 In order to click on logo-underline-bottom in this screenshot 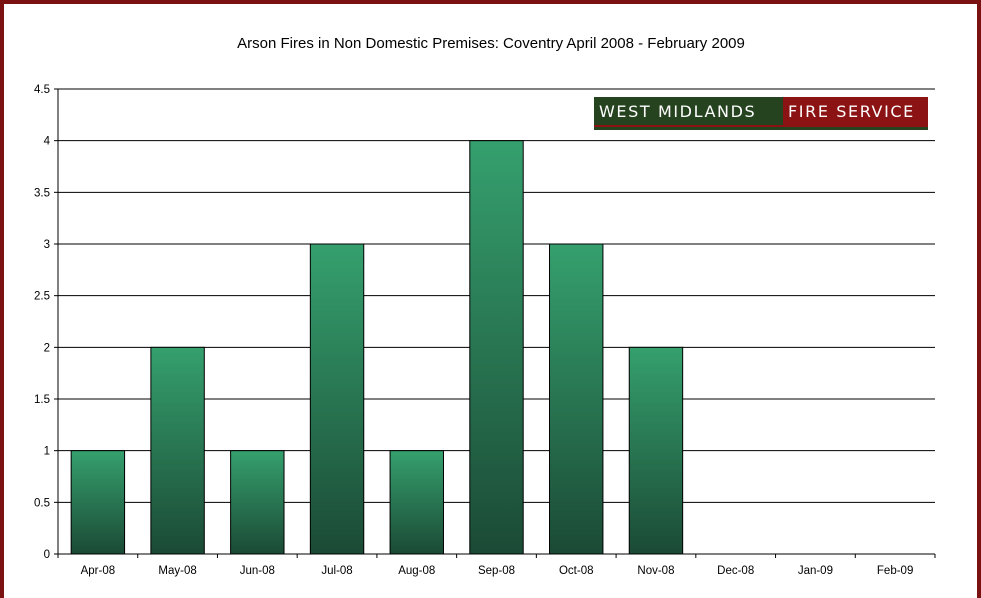, I will do `click(761, 128)`.